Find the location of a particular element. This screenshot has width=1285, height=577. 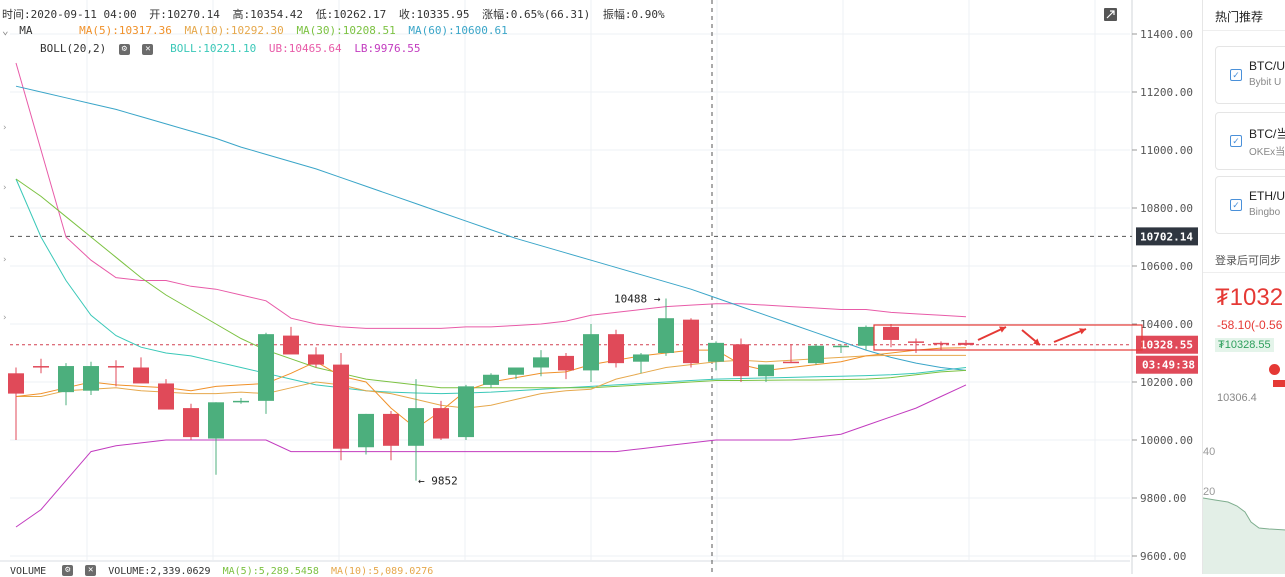

markup-arrow-up-2-head is located at coordinates (1082, 331).